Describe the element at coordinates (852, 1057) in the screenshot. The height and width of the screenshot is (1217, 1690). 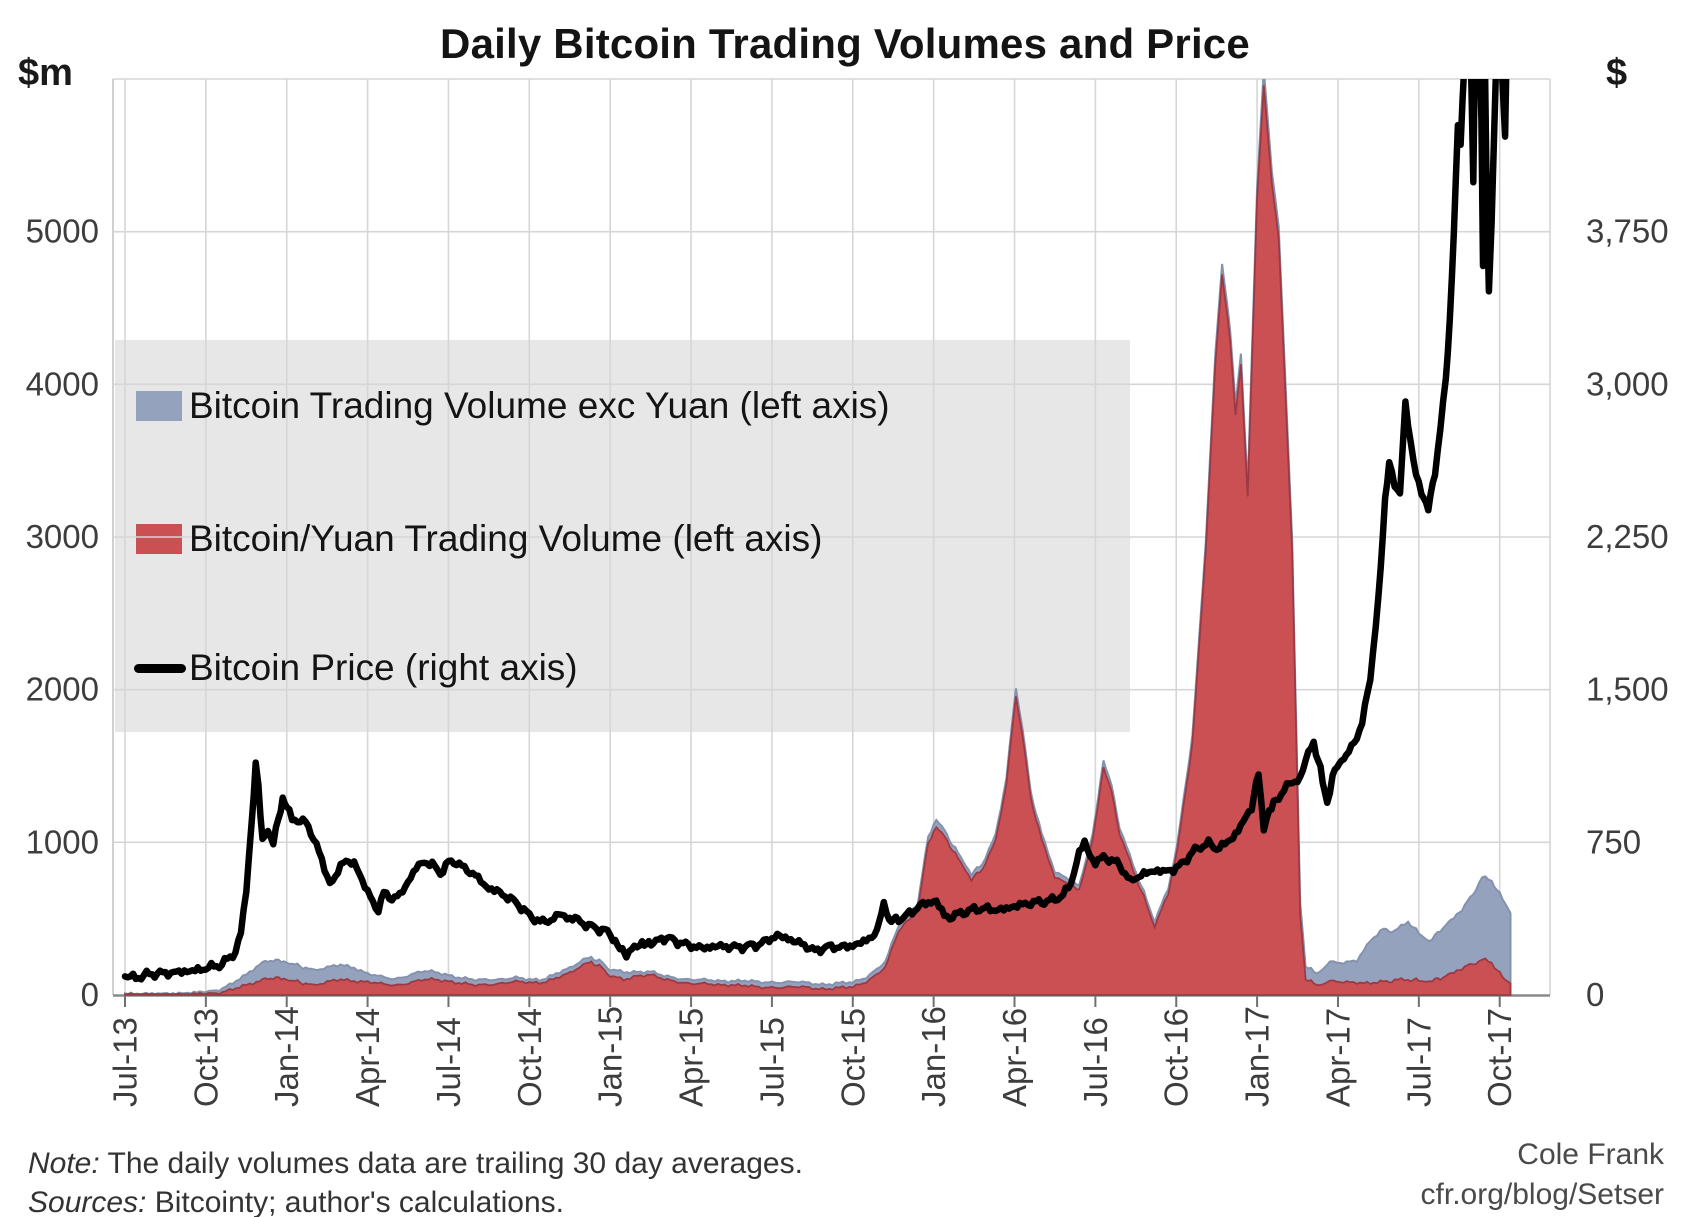
I see `x-axis-label: Oct-15` at that location.